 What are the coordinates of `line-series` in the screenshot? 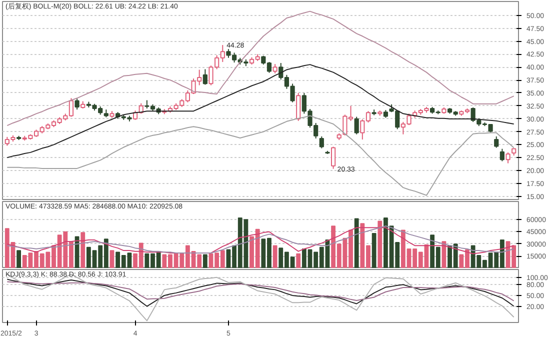 It's located at (260, 291).